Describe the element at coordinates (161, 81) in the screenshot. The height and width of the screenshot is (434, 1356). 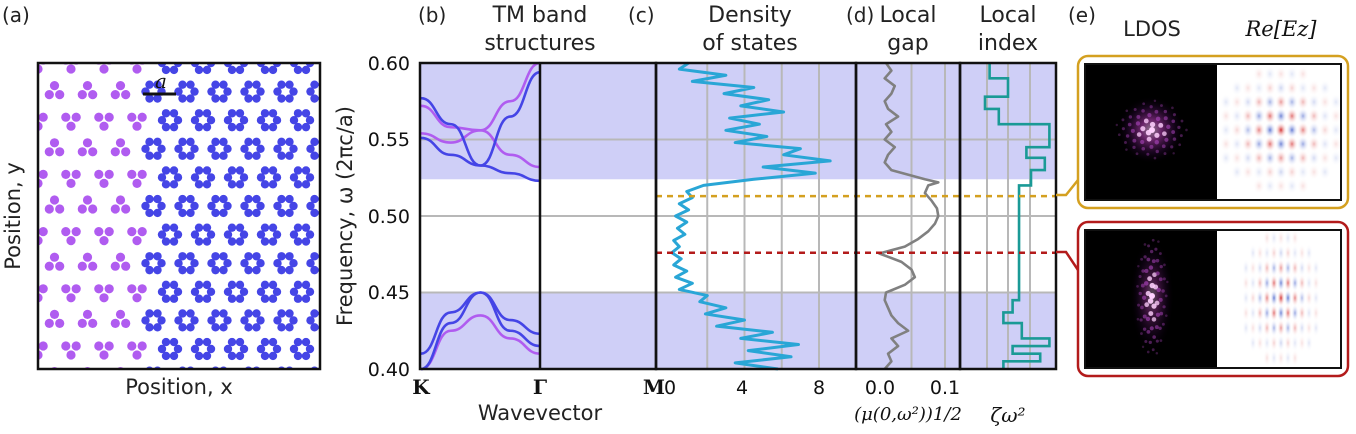
I see `lattice-constant-label: a` at that location.